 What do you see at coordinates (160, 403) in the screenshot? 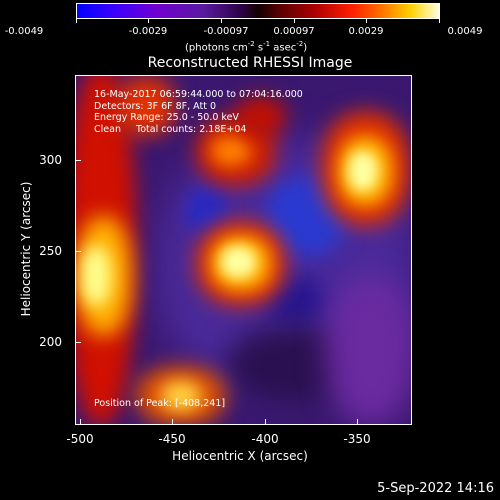
I see `peak-position: Position of Peak: [-408,241]` at bounding box center [160, 403].